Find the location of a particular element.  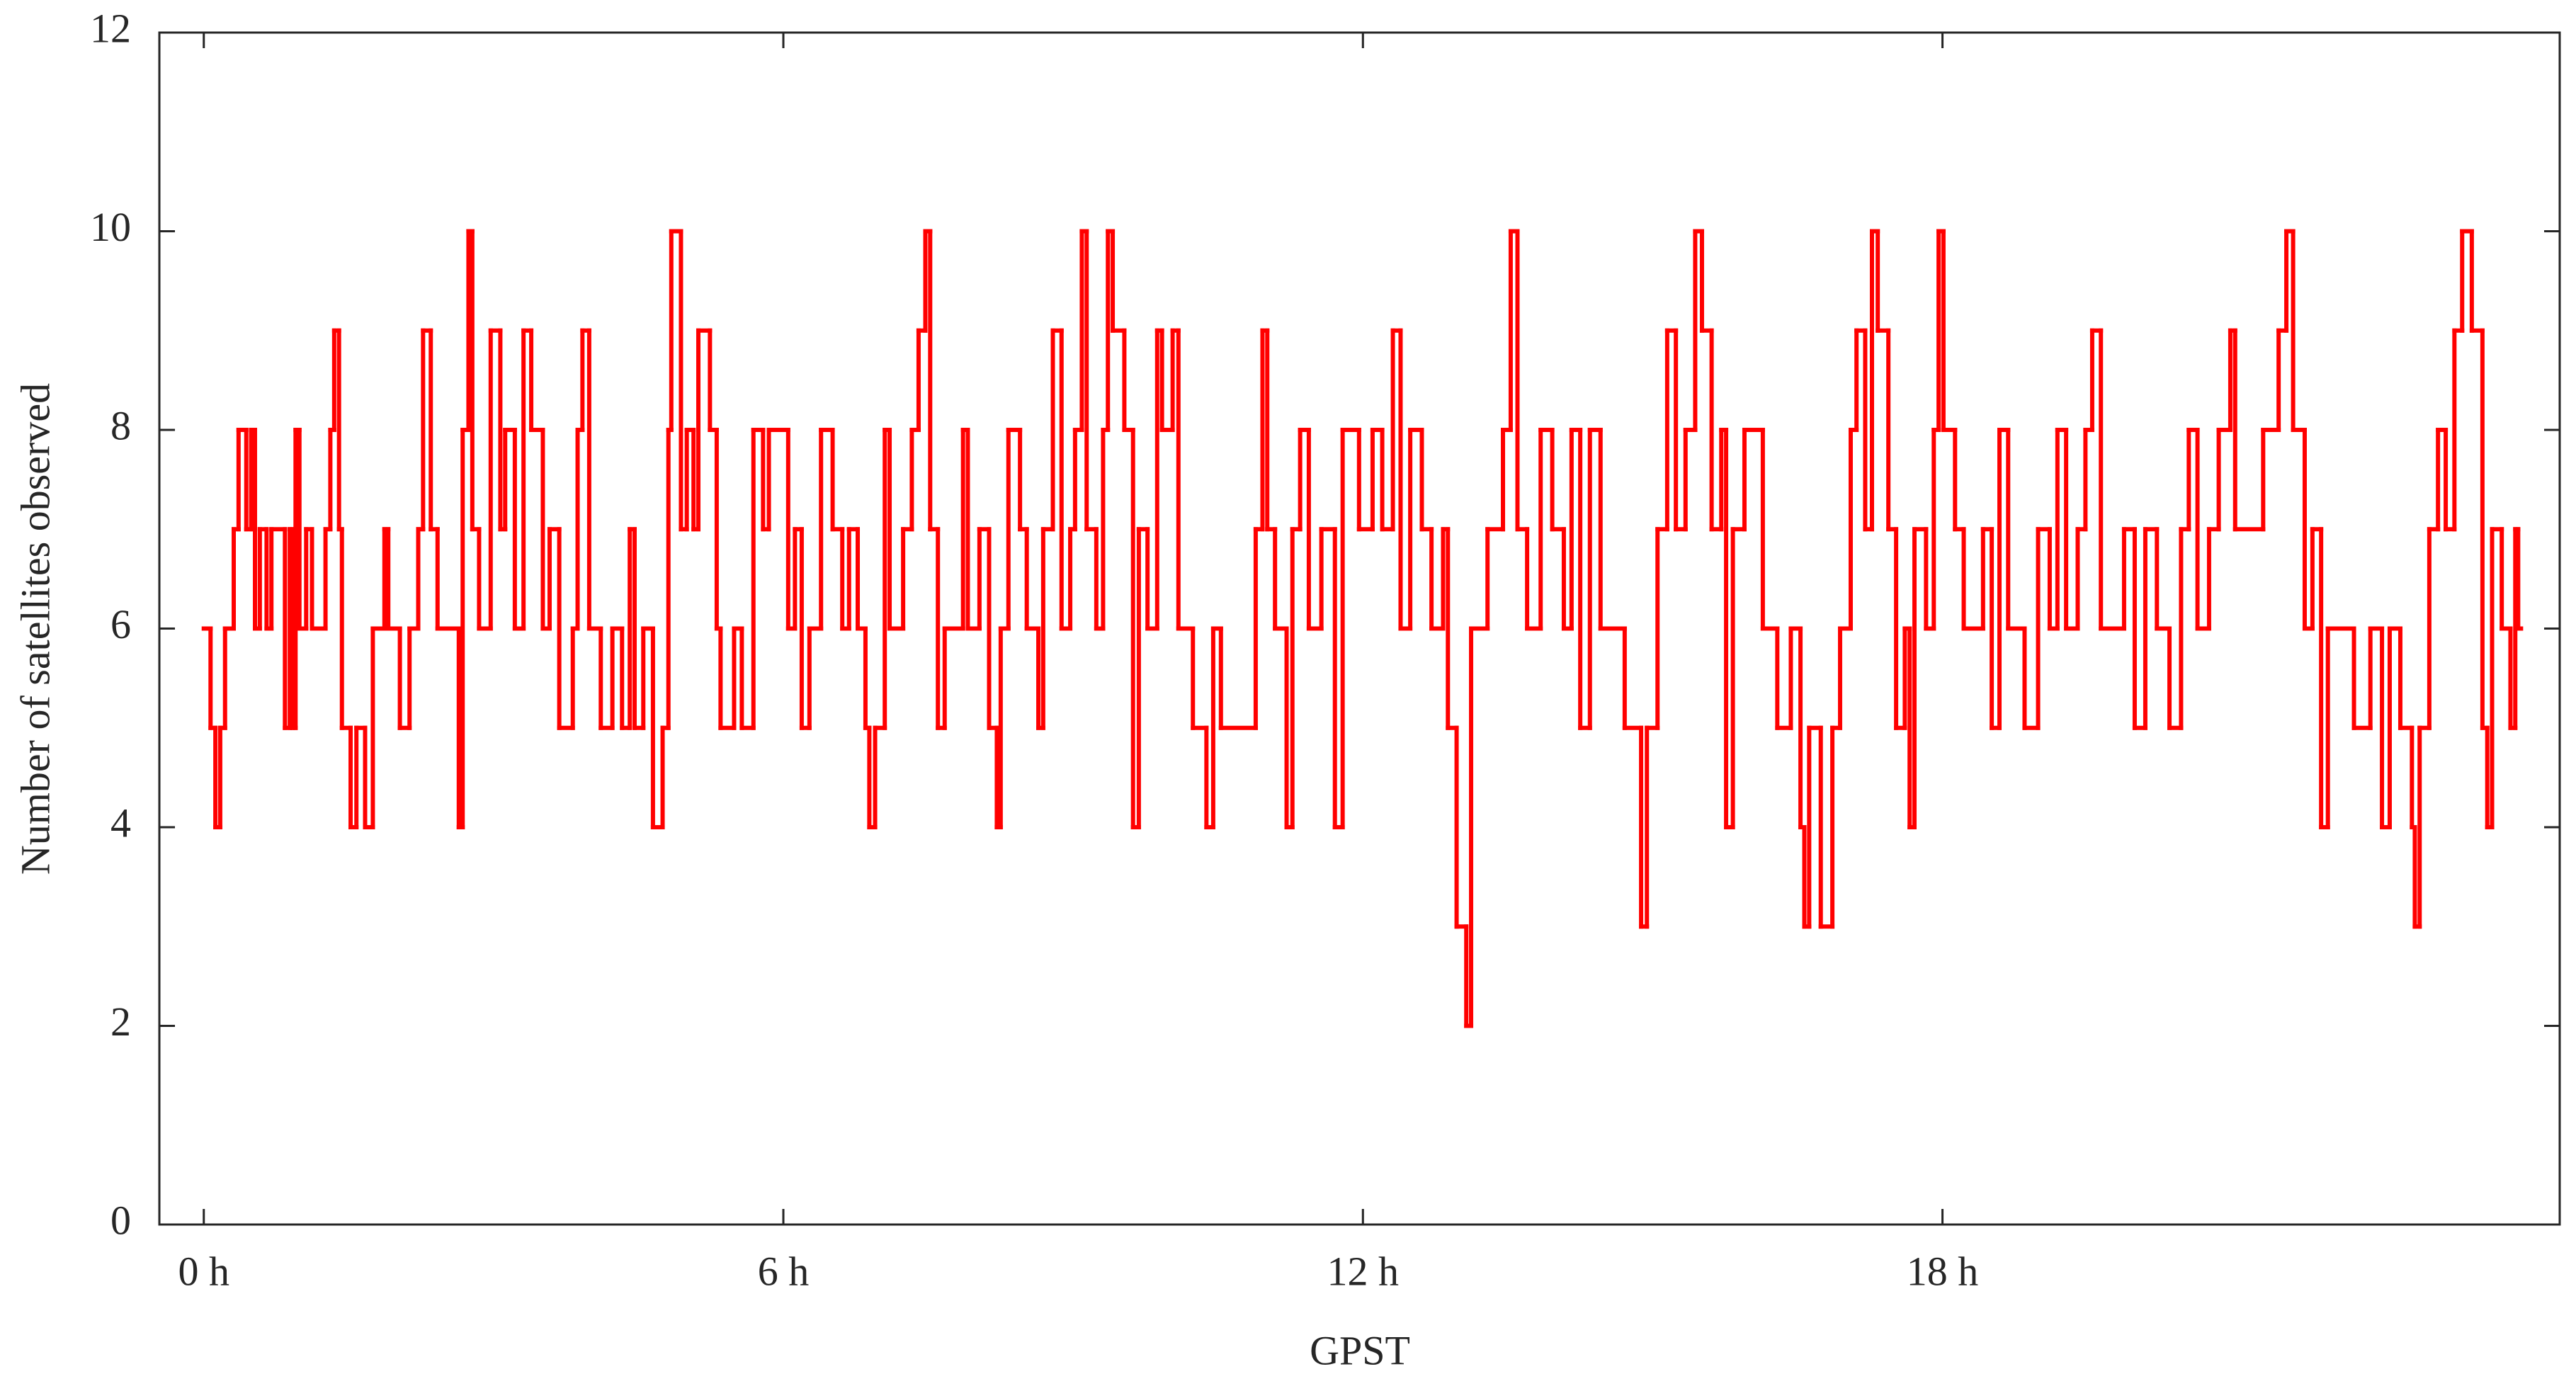

x-tick-label: 0 h is located at coordinates (203, 1271).